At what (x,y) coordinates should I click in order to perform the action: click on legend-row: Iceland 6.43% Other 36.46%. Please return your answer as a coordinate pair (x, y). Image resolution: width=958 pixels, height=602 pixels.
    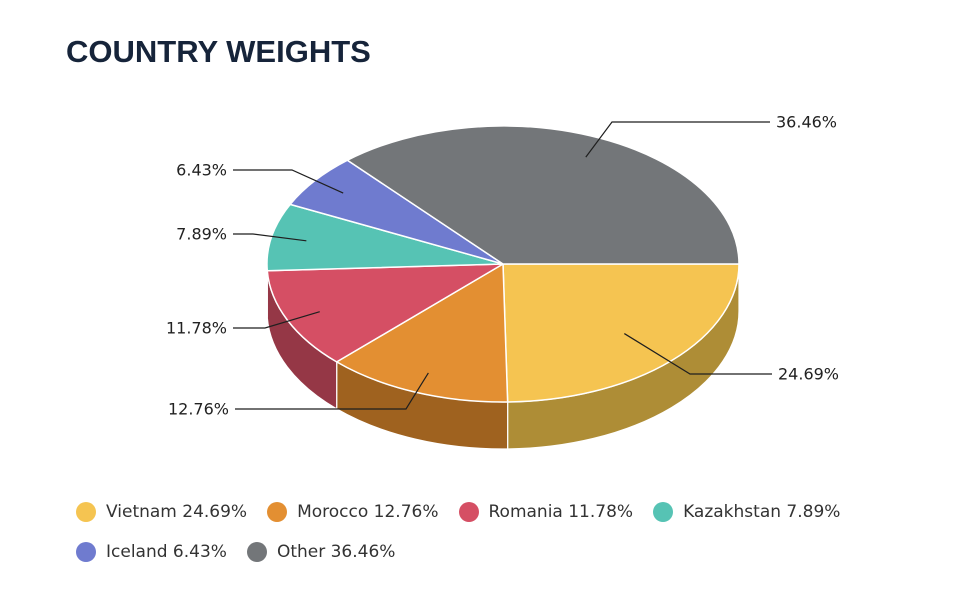
    Looking at the image, I should click on (486, 552).